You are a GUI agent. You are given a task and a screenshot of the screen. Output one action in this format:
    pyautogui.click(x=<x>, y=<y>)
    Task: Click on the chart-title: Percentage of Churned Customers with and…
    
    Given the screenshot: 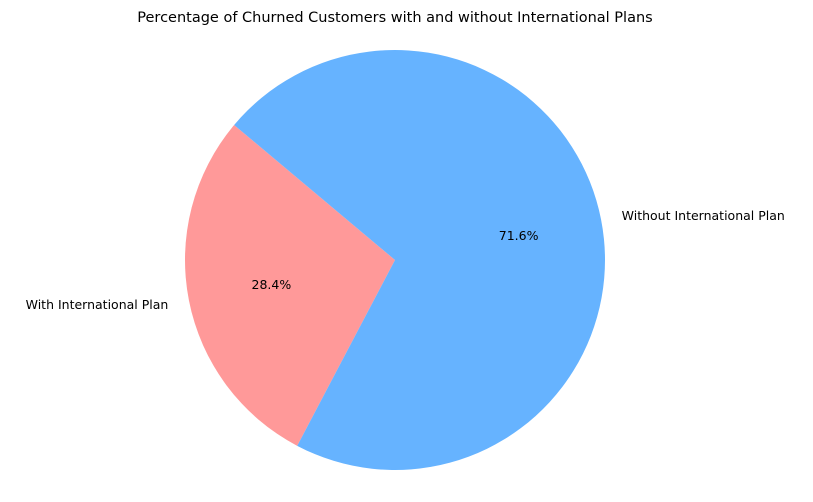 What is the action you would take?
    pyautogui.click(x=394, y=18)
    